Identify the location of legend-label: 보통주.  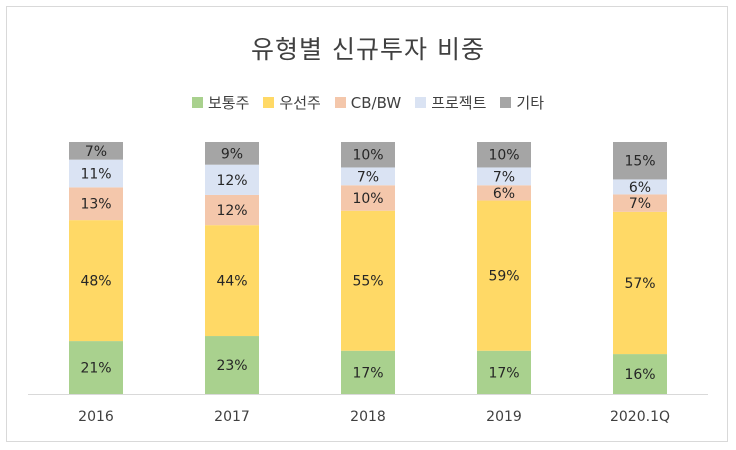
(228, 103).